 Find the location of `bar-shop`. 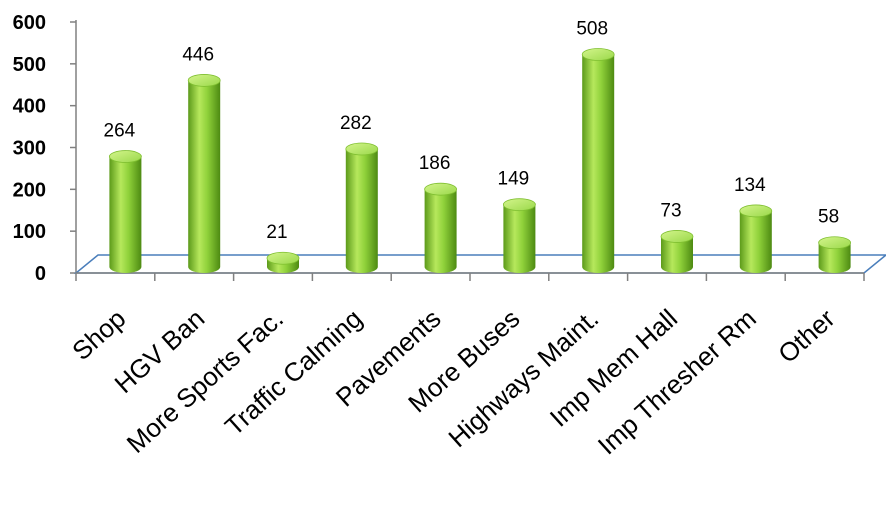

bar-shop is located at coordinates (125, 211).